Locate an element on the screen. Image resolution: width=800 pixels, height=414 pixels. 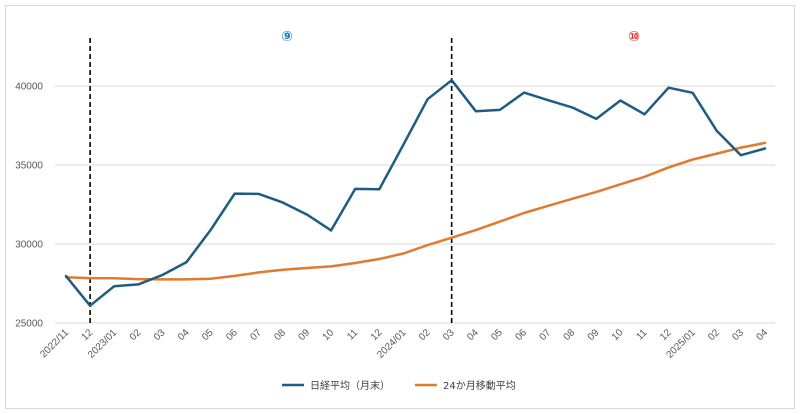
y-tick-label: 35000 is located at coordinates (29, 166).